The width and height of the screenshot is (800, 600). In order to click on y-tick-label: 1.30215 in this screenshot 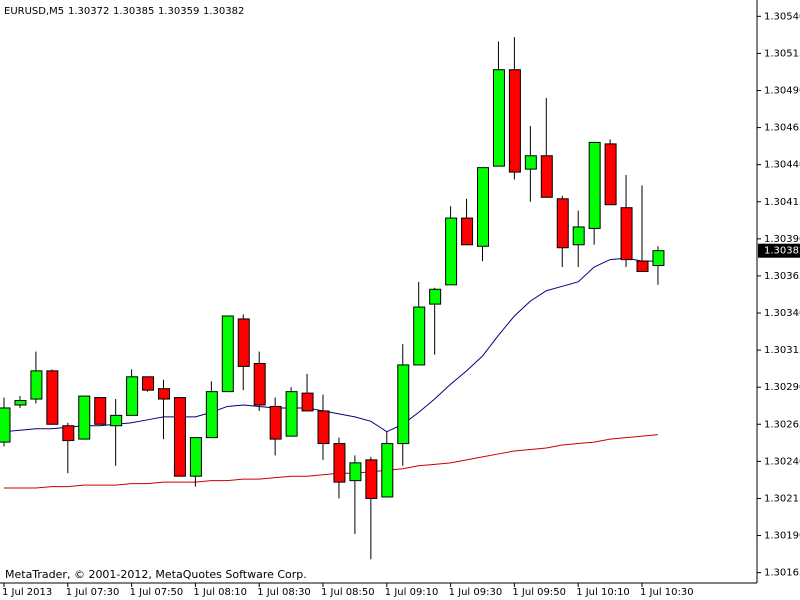, I will do `click(782, 498)`.